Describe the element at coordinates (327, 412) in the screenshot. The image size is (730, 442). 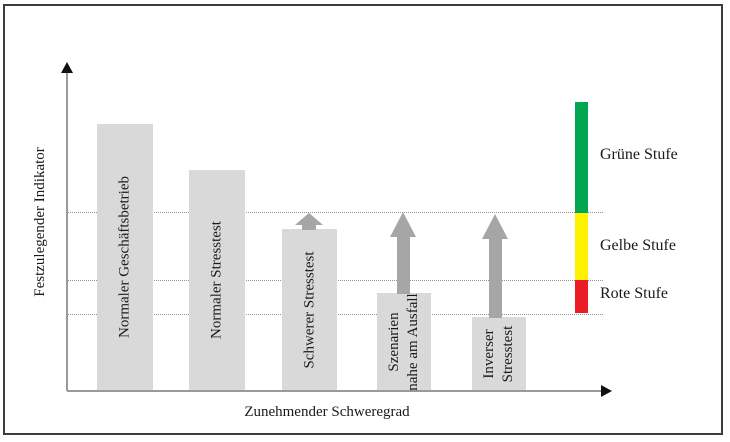
I see `x-axis-label: Zunehmender Schweregrad` at that location.